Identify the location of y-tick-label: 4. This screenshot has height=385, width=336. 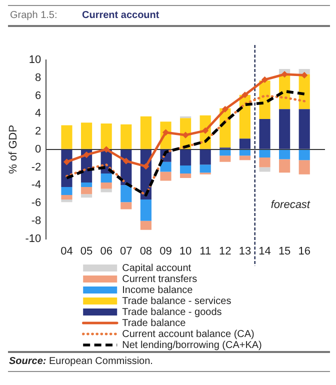
(38, 114).